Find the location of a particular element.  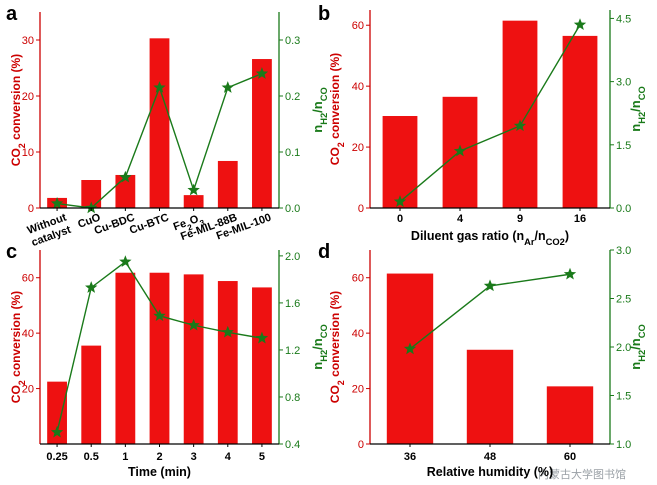

category-label: 16 is located at coordinates (580, 219).